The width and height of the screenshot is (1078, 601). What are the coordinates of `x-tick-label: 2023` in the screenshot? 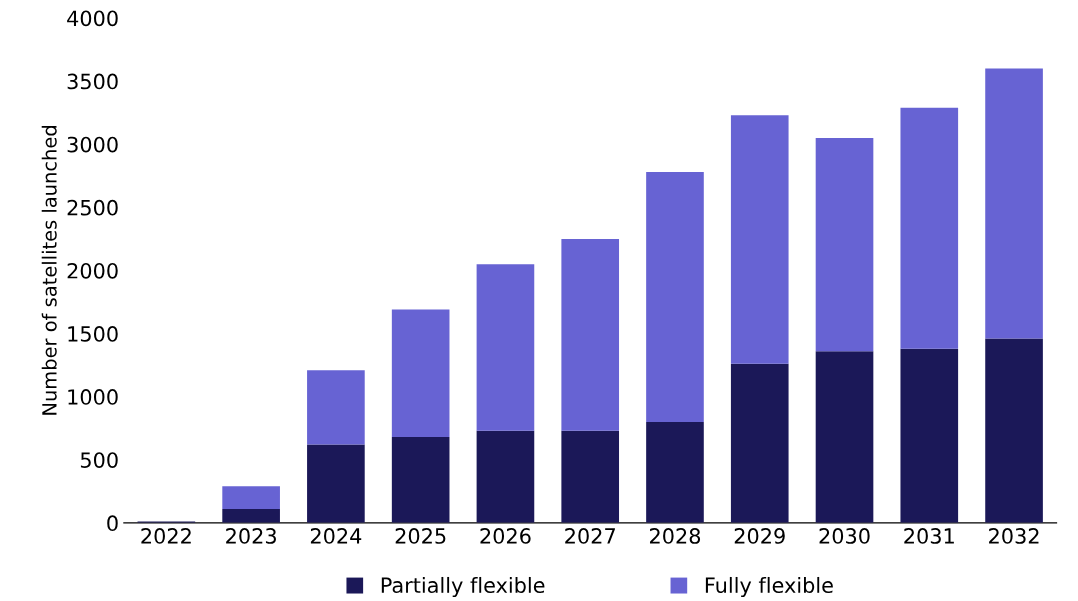 It's located at (251, 536).